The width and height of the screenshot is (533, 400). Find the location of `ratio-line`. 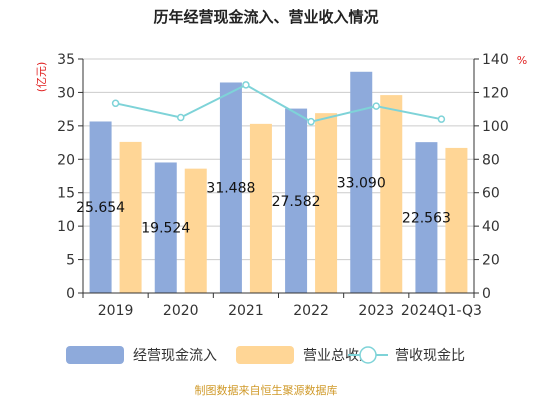

ratio-line is located at coordinates (278, 103).